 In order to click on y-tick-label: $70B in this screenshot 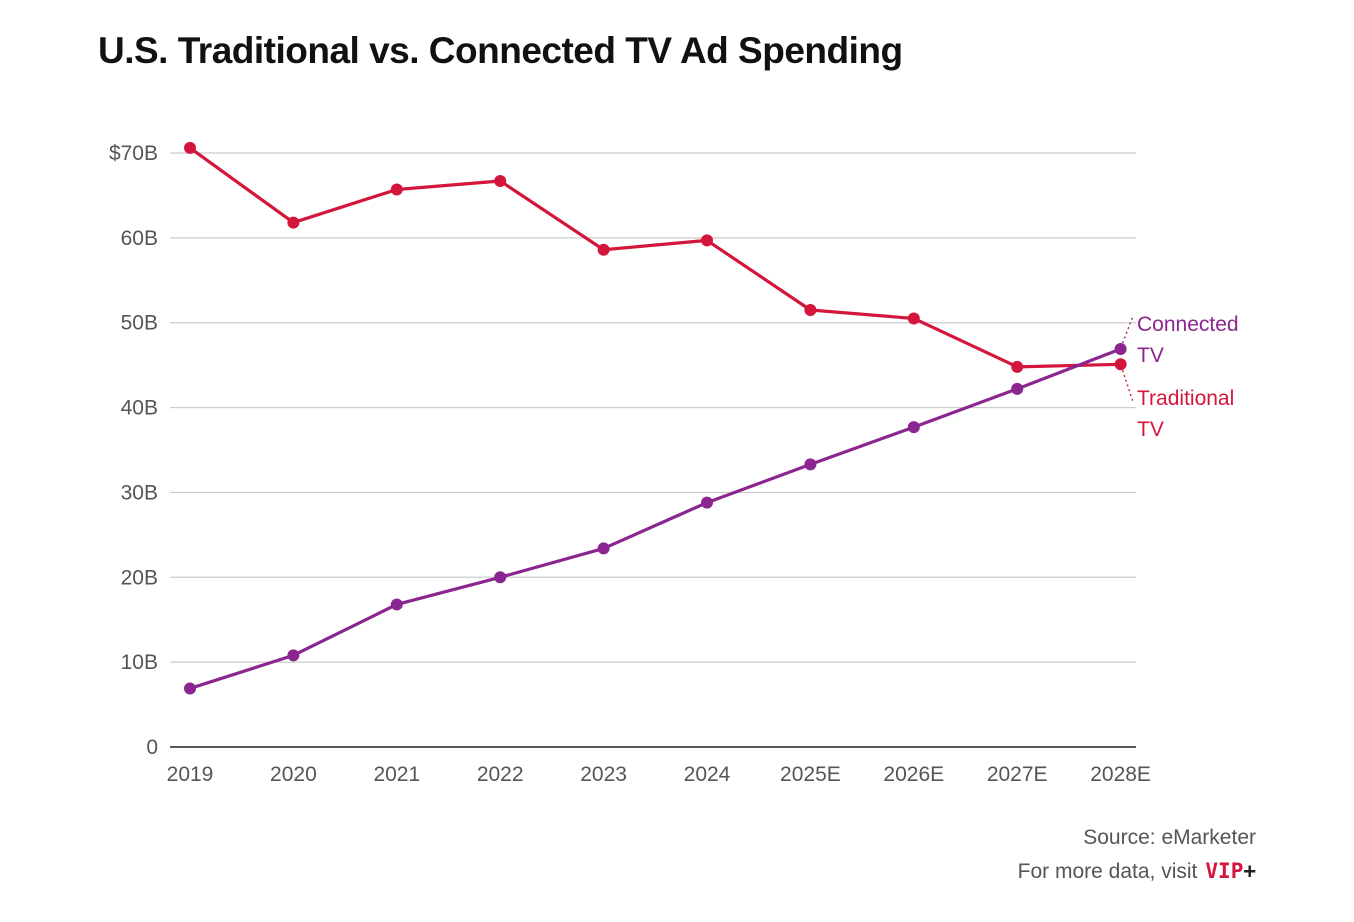, I will do `click(133, 153)`.